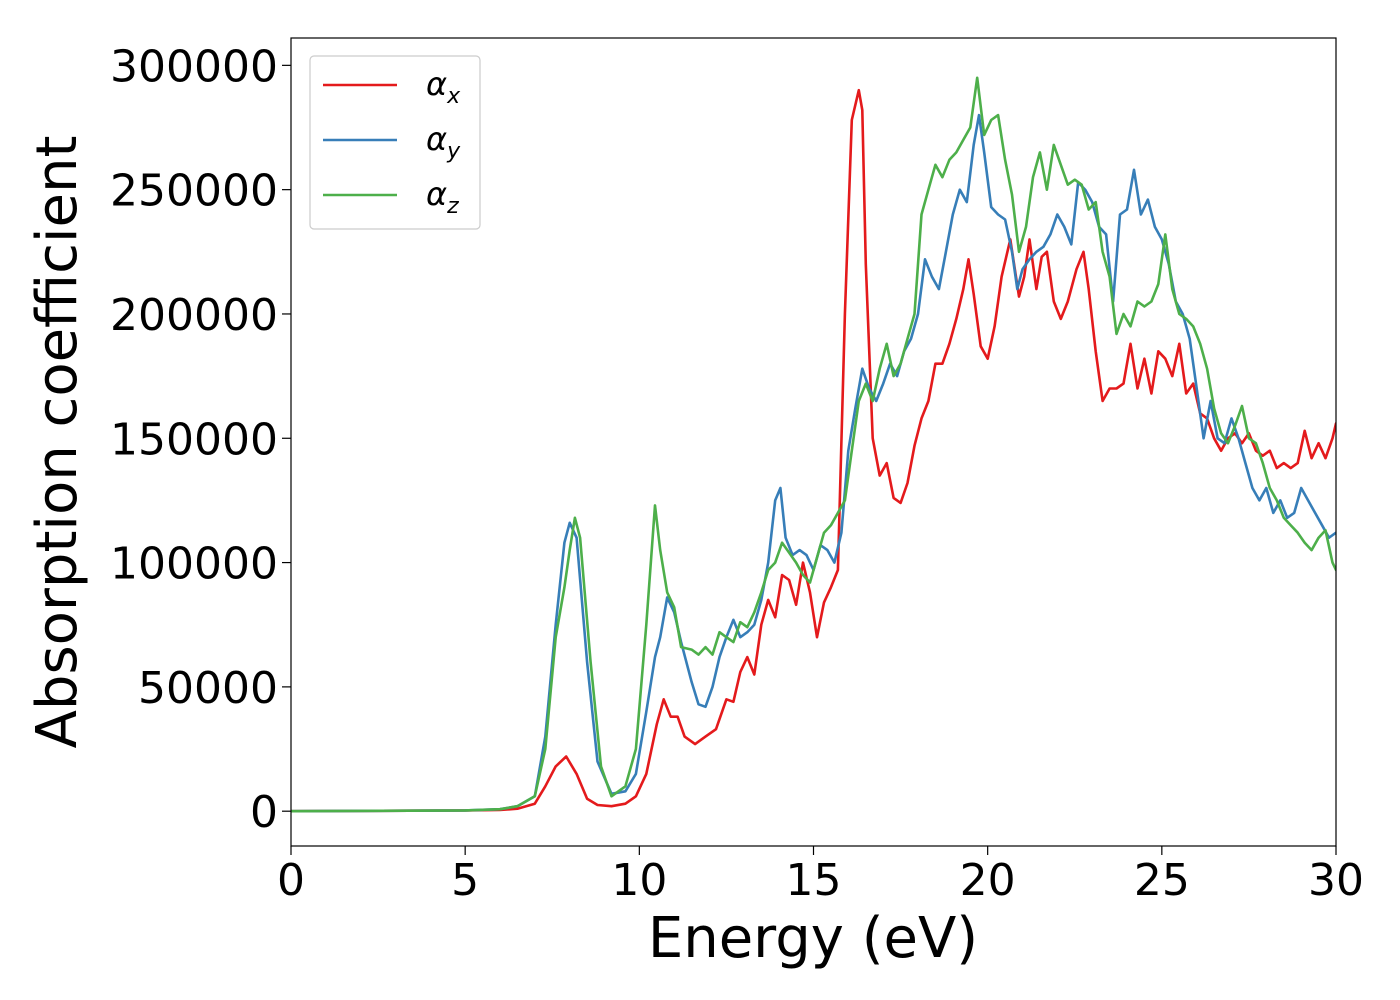  I want to click on legend-label-z: αz, so click(442, 197).